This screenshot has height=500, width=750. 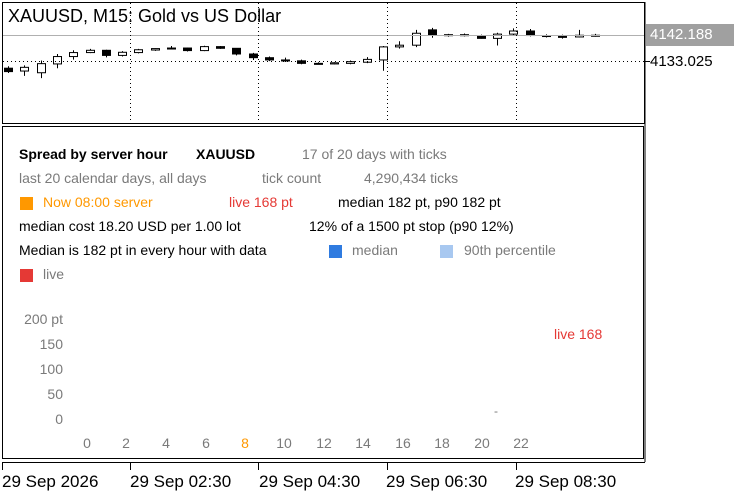 I want to click on legend-median-swatch, so click(x=335, y=251).